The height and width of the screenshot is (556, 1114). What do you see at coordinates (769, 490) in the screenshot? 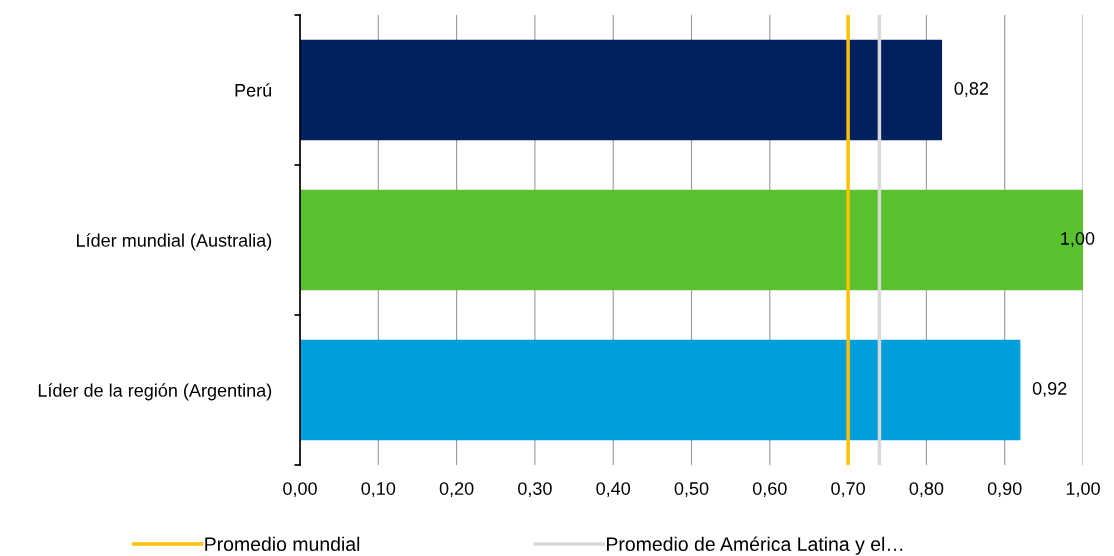
I see `x-tick-label: 0,60` at bounding box center [769, 490].